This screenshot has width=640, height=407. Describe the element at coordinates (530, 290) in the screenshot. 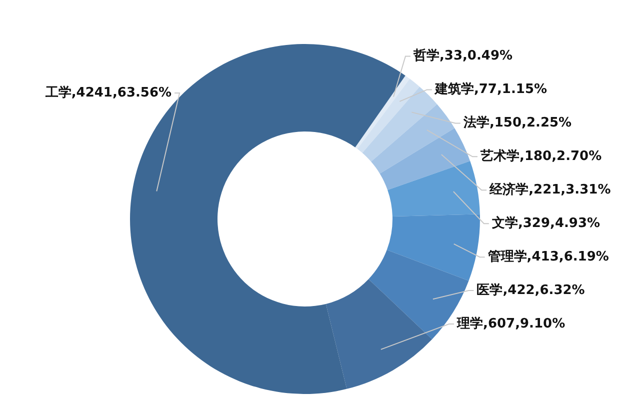

I see `slice-label: 医学,422,6.32%` at that location.